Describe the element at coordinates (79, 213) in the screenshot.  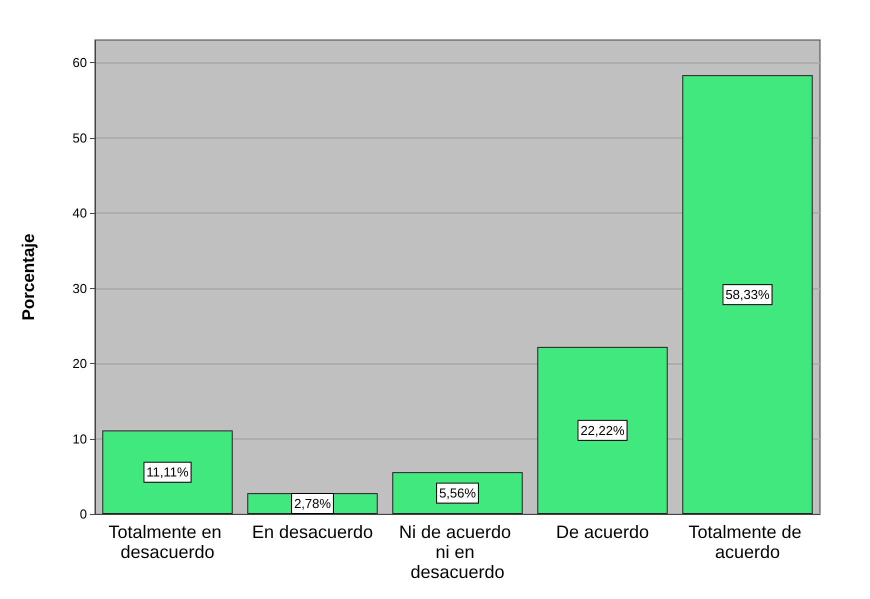
I see `y-tick-label: 40` at that location.